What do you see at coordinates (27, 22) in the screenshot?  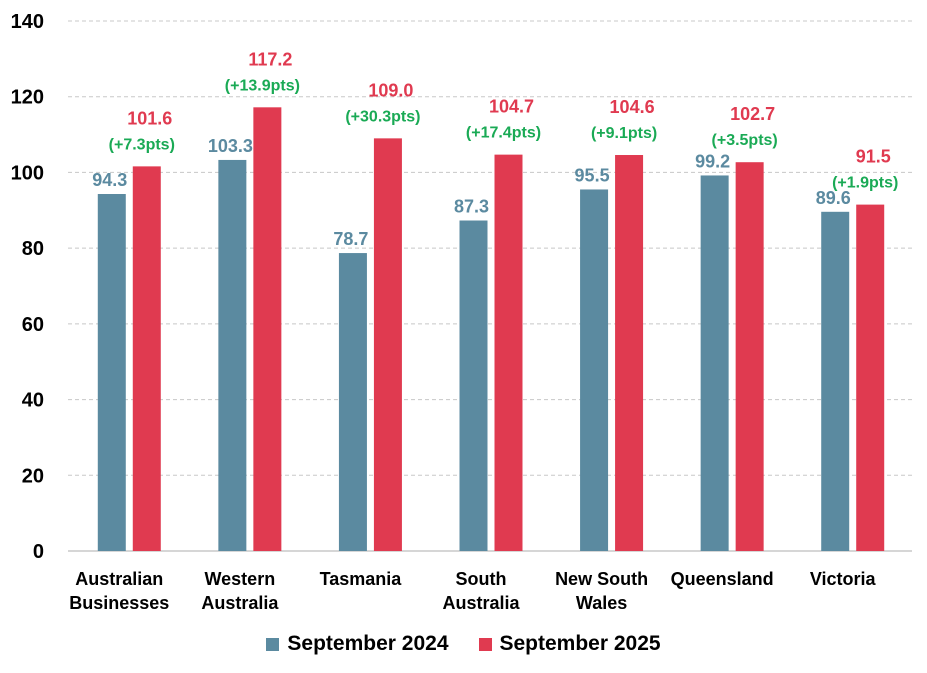 I see `y-tick-label: 140` at bounding box center [27, 22].